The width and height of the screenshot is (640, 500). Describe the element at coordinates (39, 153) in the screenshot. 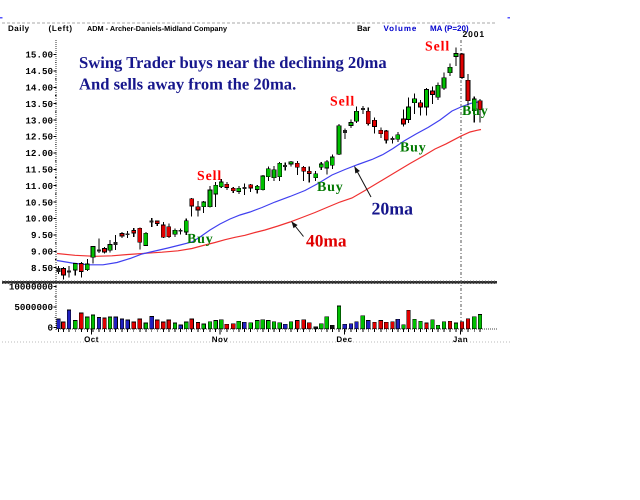

I see `svg-text: 12.00` at that location.